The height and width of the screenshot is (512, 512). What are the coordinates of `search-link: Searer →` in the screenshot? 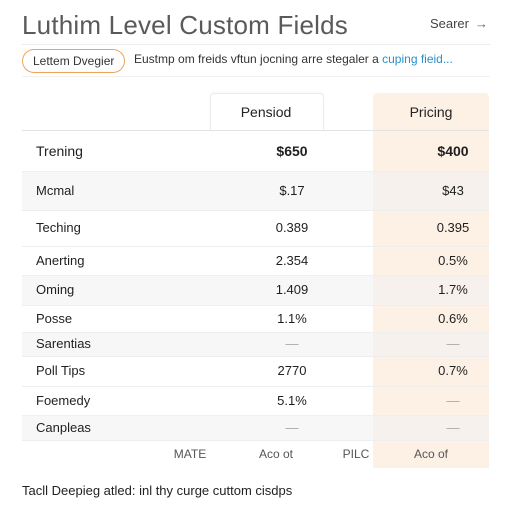 It's located at (459, 23).